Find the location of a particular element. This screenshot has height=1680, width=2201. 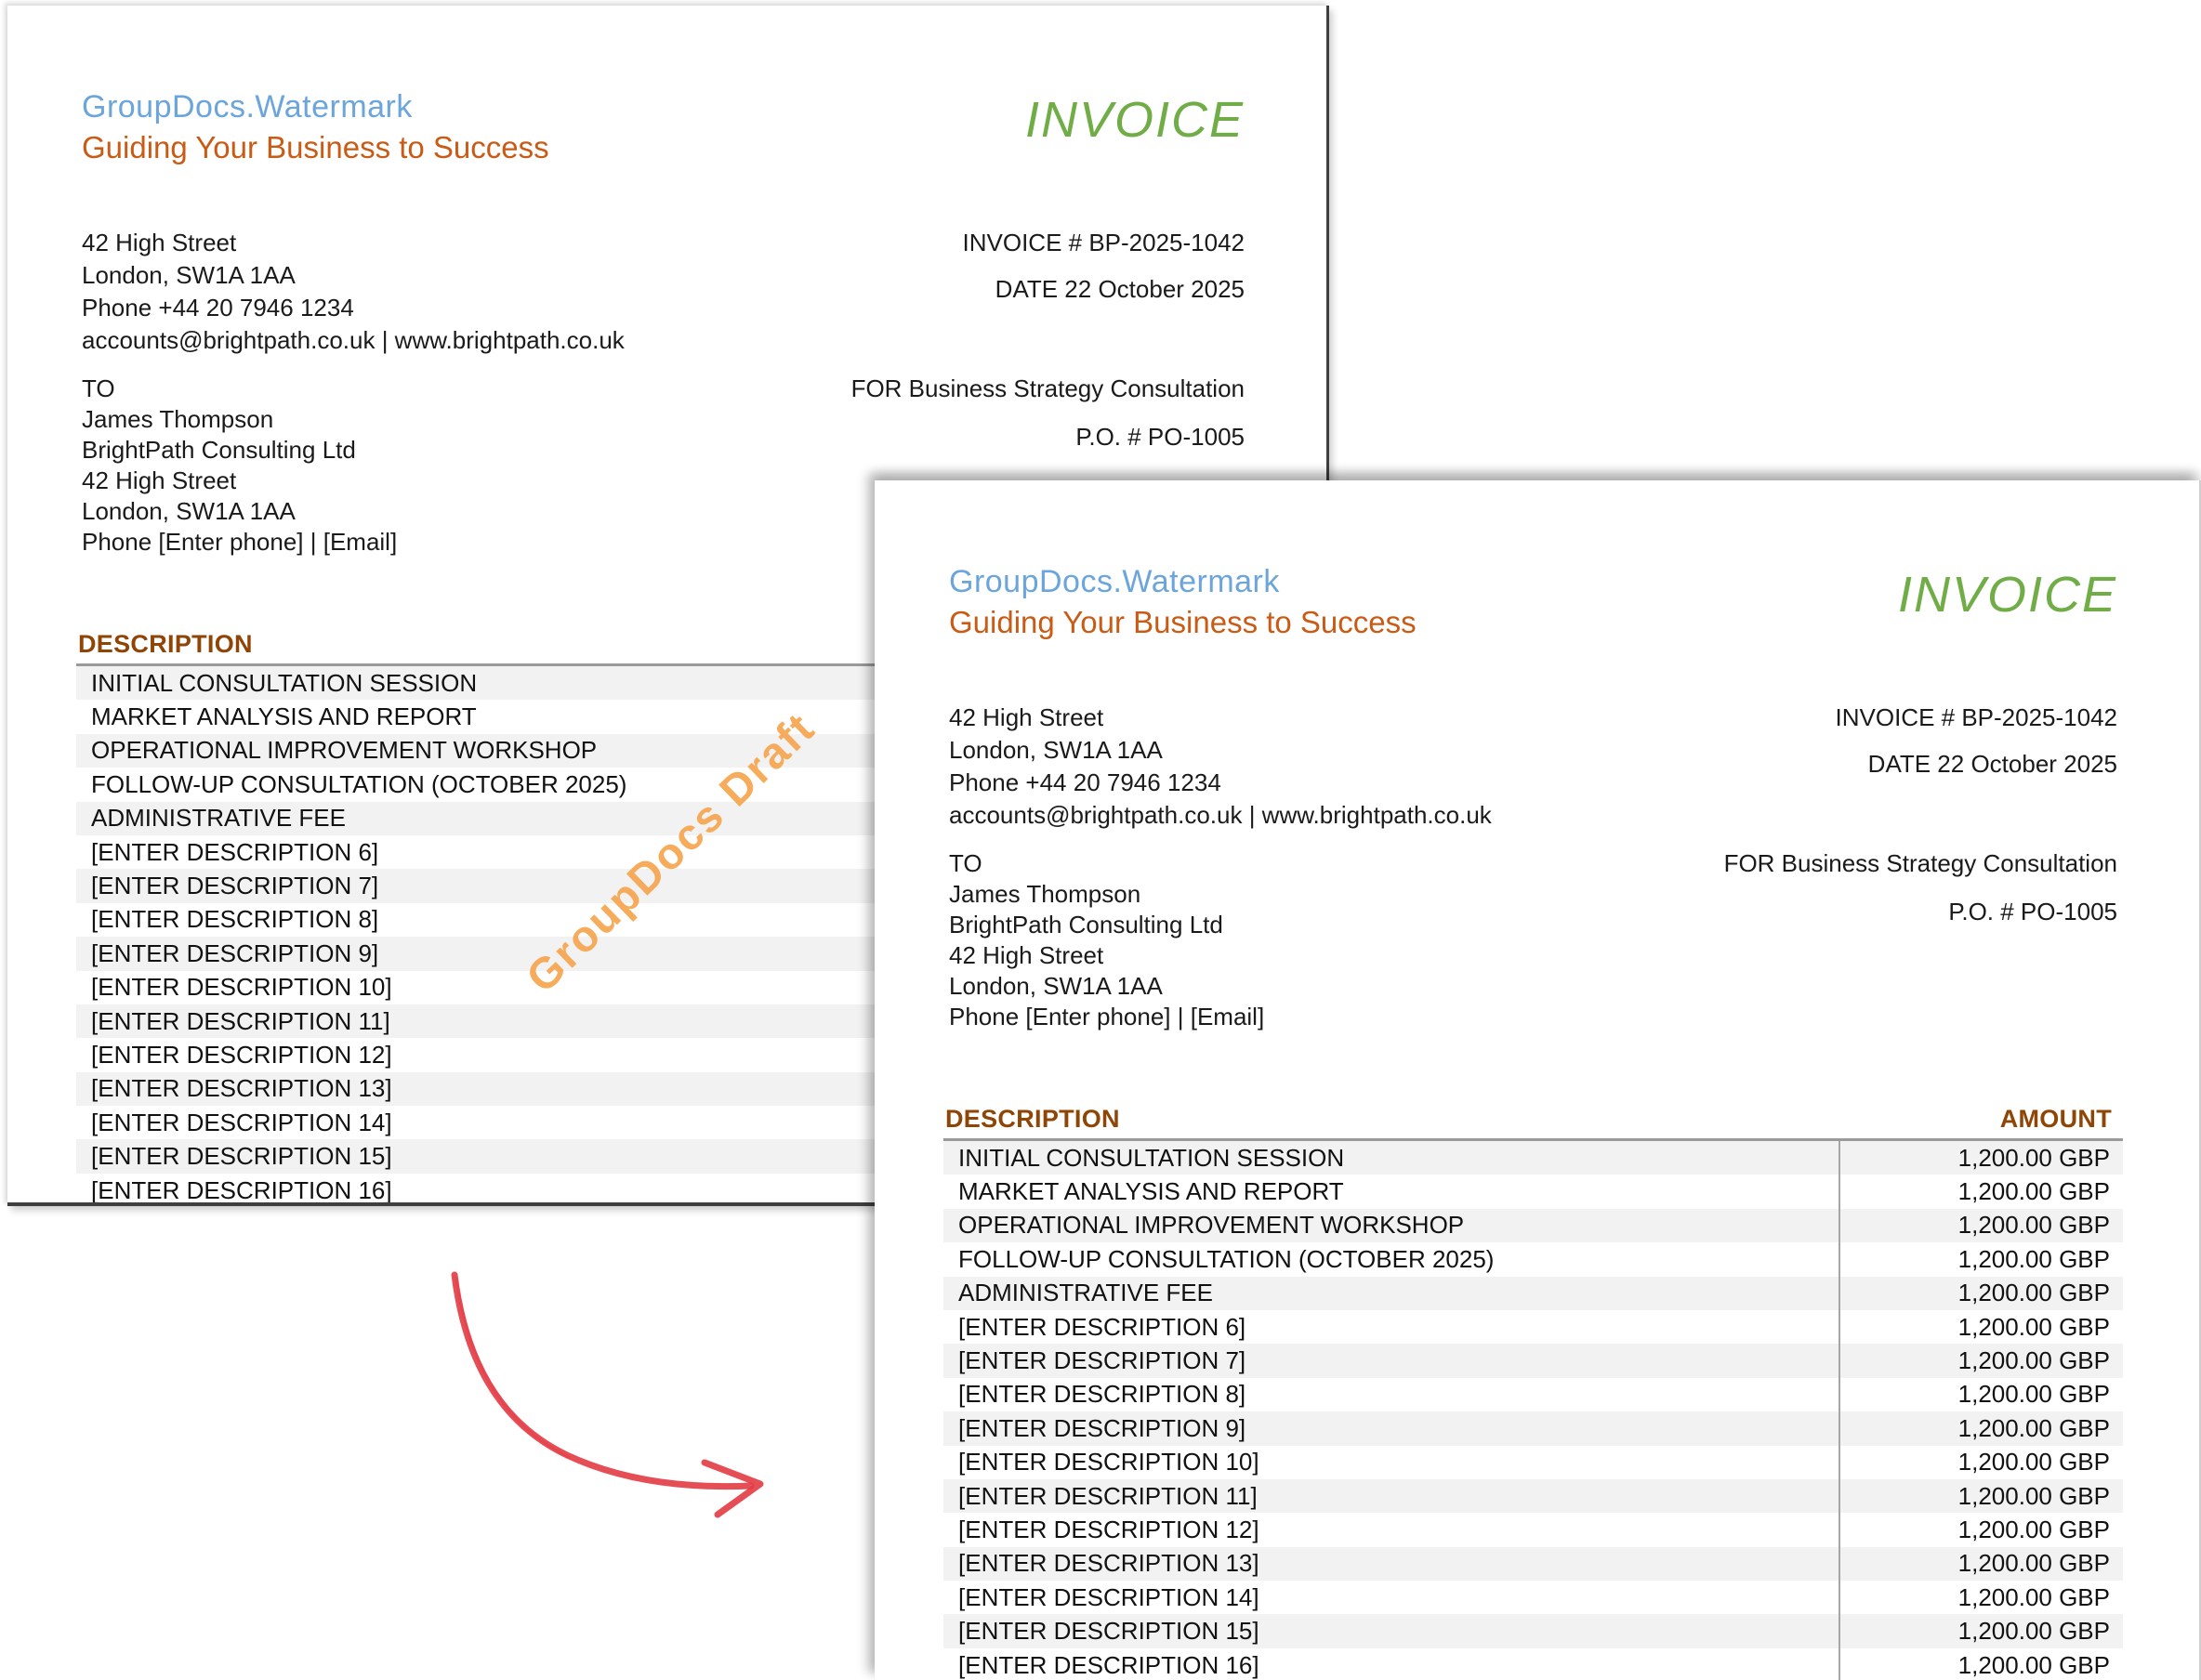

table-row: [ENTER DESCRIPTION 8] 1,200.00 GBP is located at coordinates (1533, 1394).